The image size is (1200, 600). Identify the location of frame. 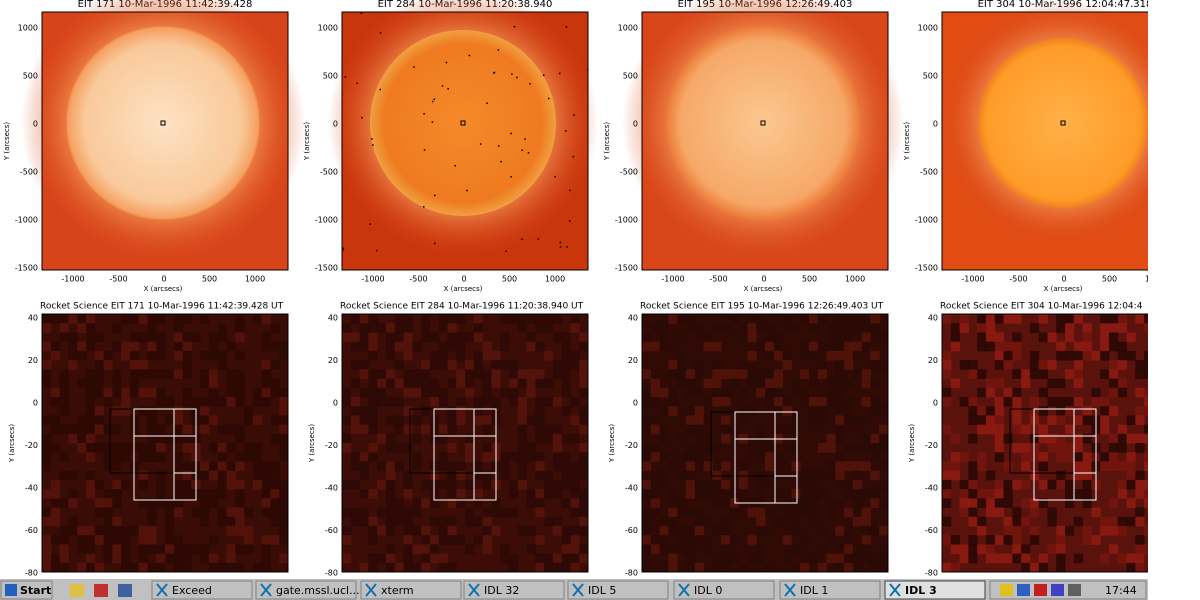
(465, 443).